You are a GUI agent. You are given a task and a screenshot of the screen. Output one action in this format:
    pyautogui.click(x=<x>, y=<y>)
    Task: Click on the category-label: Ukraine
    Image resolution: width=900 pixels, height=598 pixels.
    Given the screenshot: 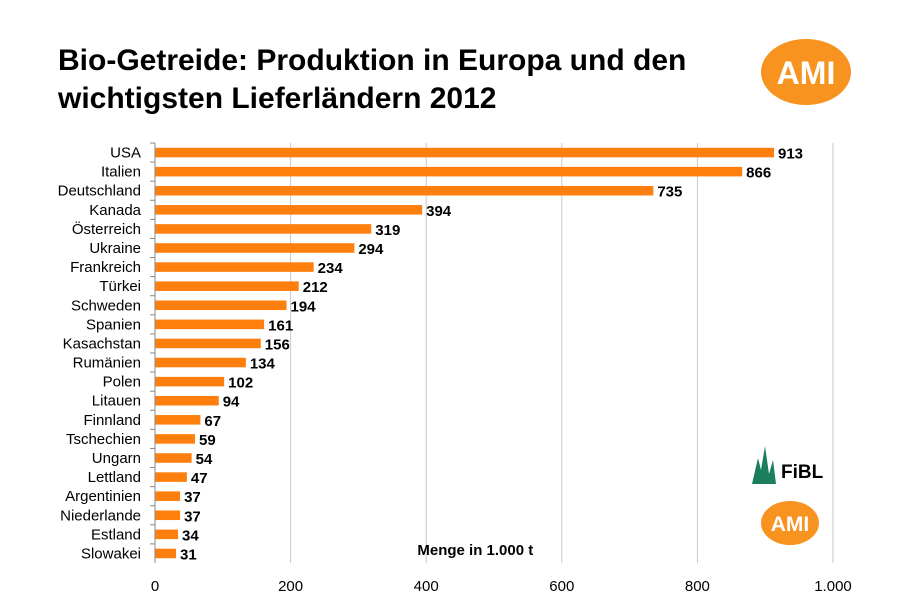 What is the action you would take?
    pyautogui.click(x=115, y=248)
    